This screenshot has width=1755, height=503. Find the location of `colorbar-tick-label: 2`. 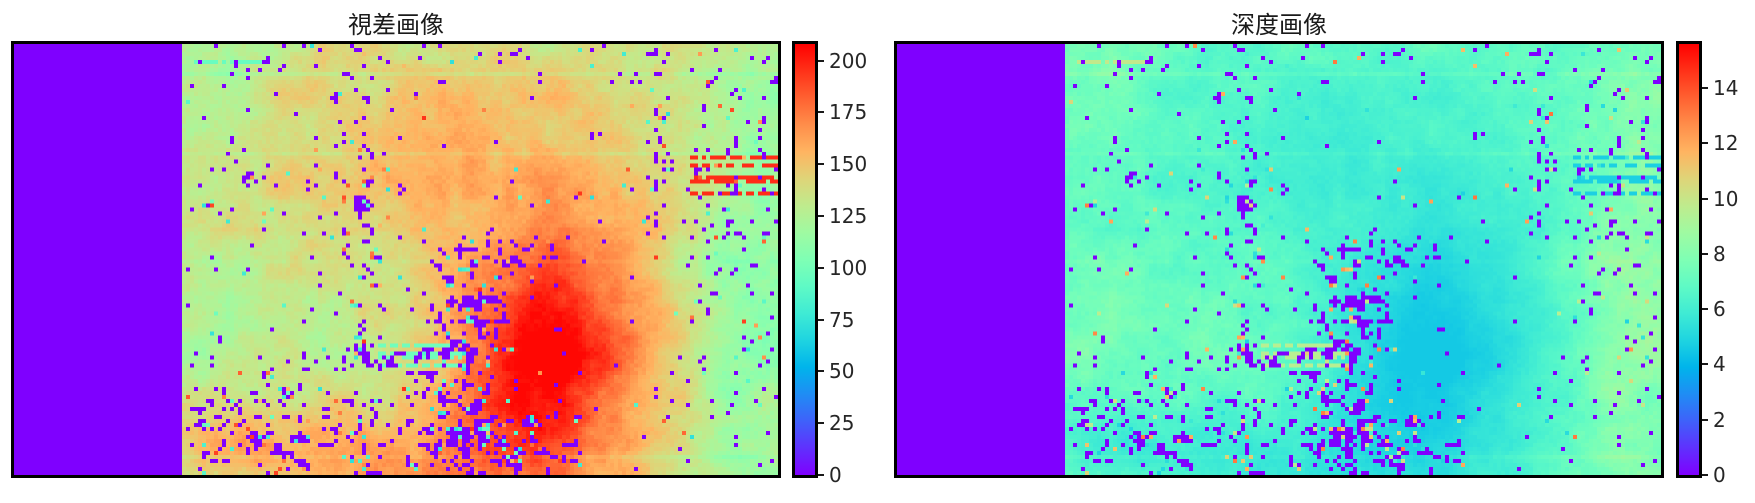

colorbar-tick-label: 2 is located at coordinates (1719, 419).